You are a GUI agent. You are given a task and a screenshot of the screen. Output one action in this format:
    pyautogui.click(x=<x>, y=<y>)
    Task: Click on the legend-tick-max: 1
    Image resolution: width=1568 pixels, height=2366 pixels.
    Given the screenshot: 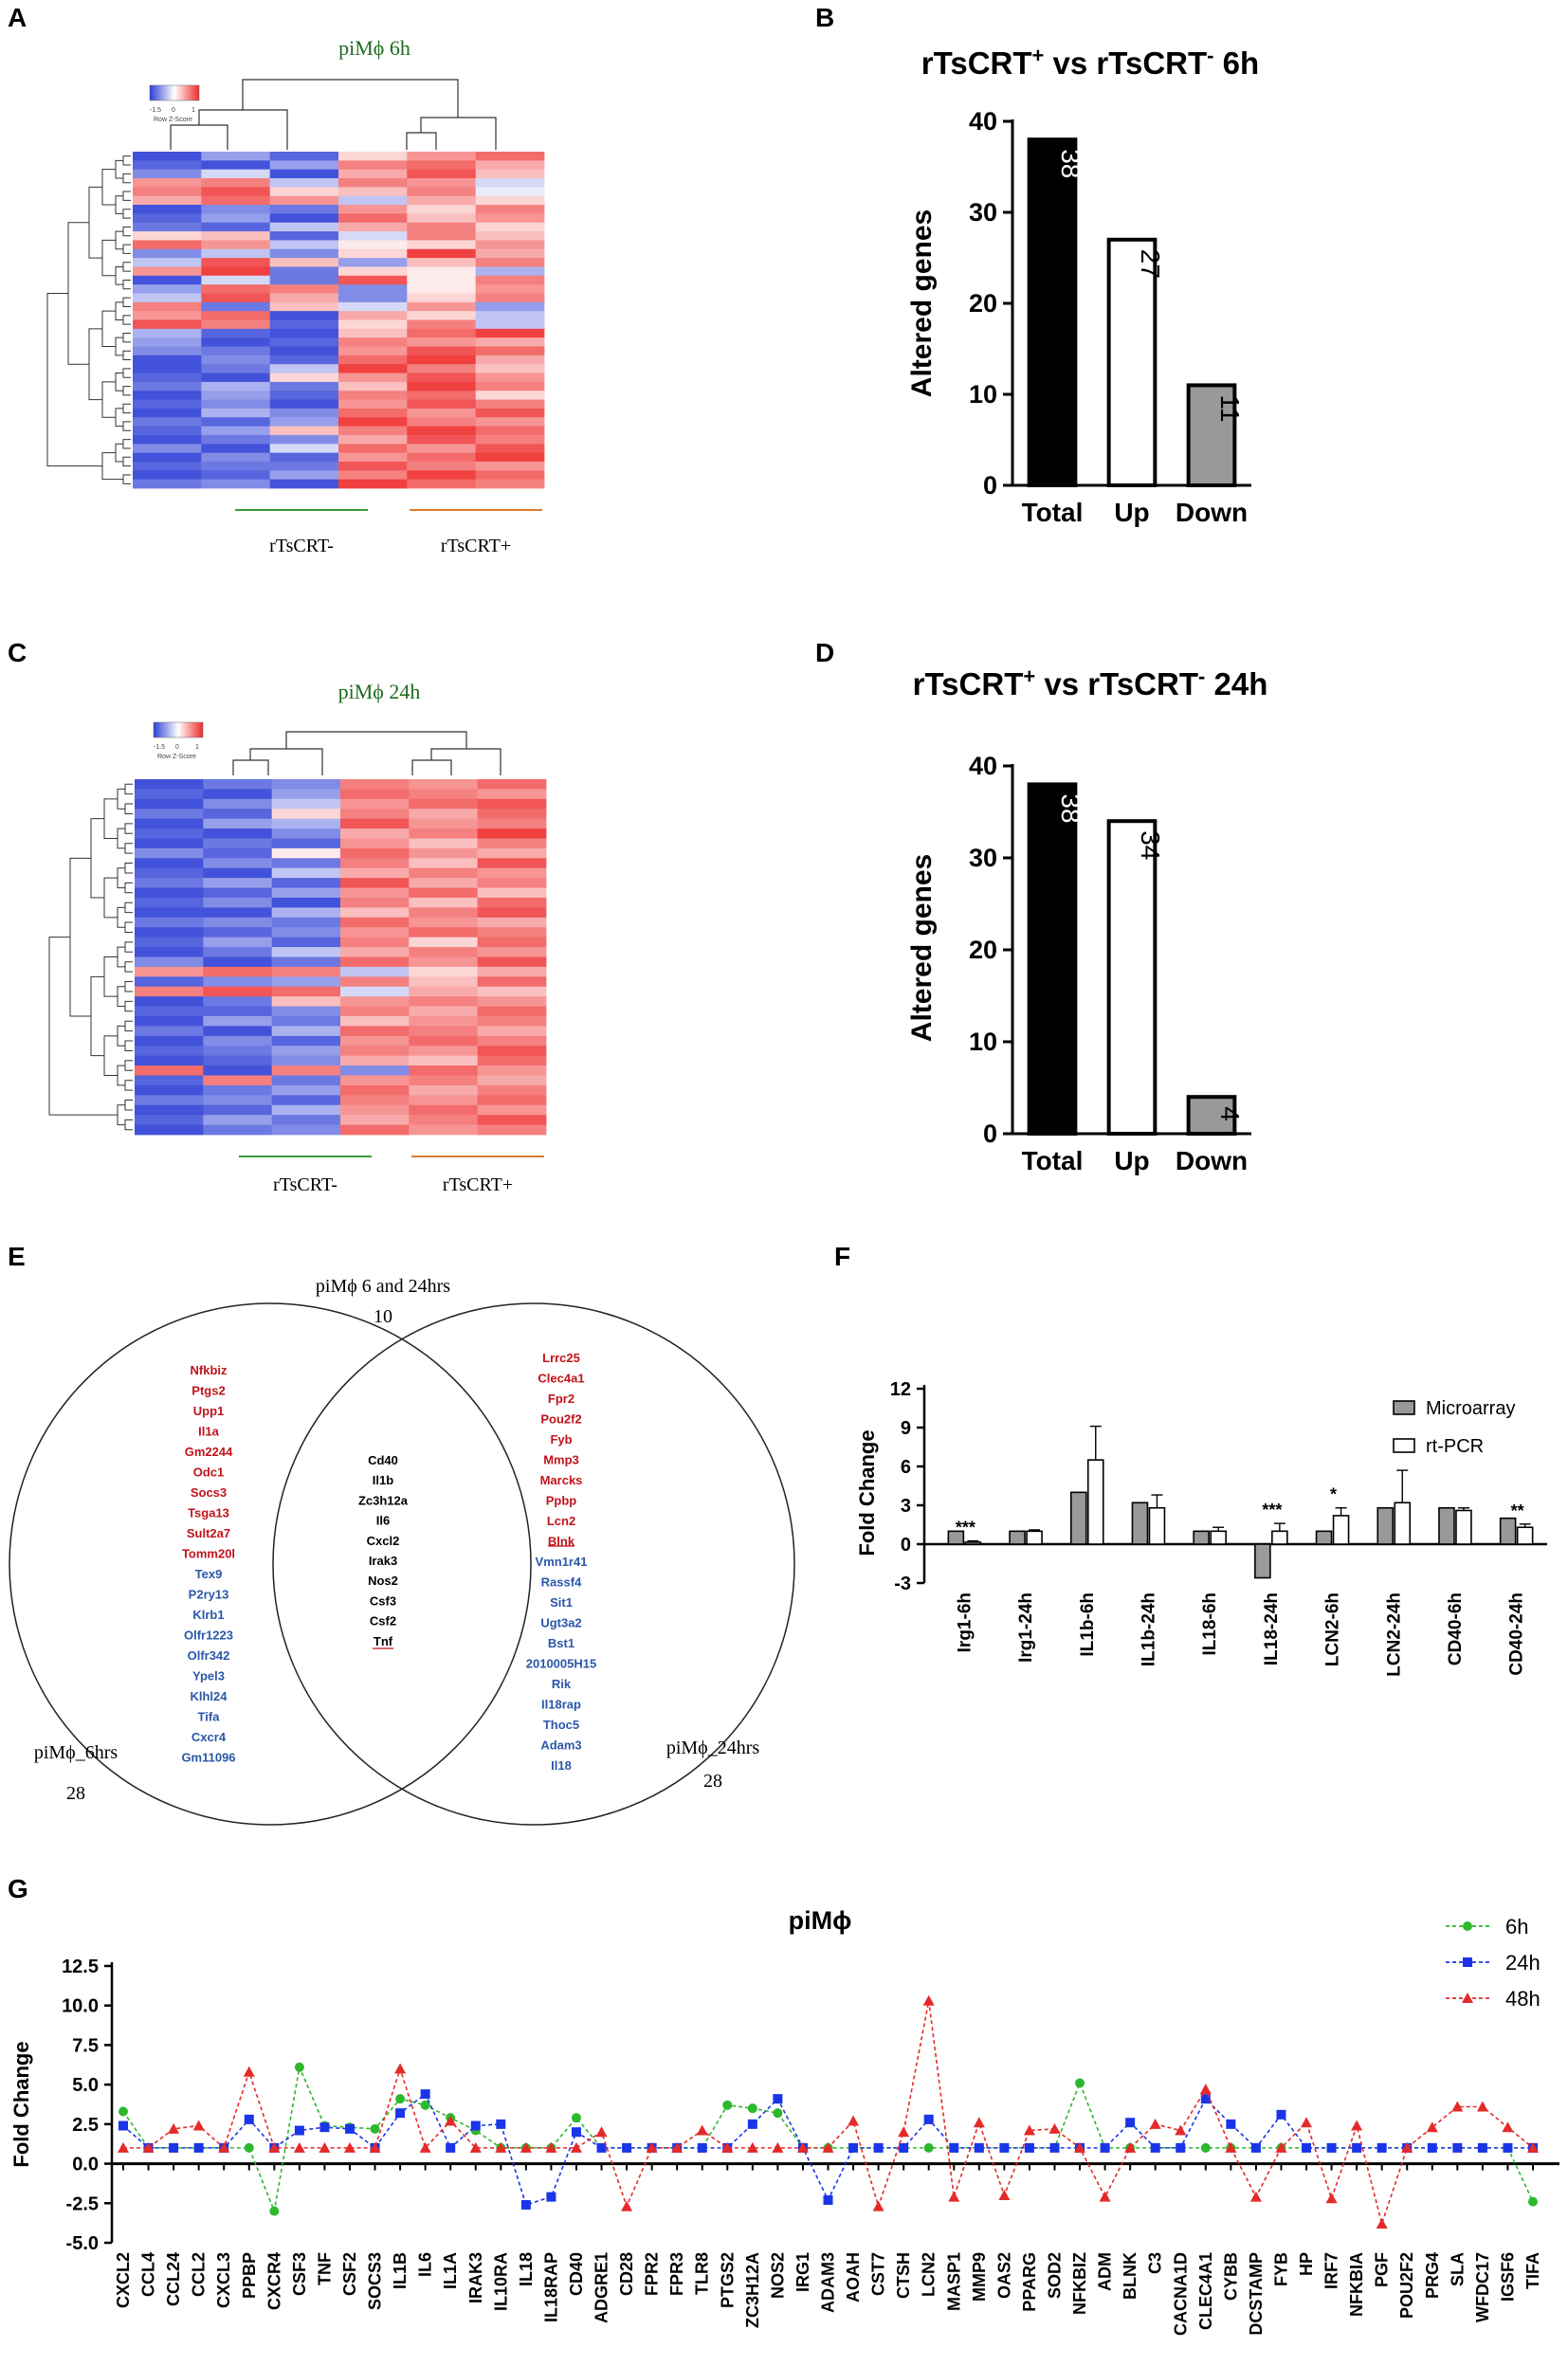 What is the action you would take?
    pyautogui.click(x=197, y=747)
    